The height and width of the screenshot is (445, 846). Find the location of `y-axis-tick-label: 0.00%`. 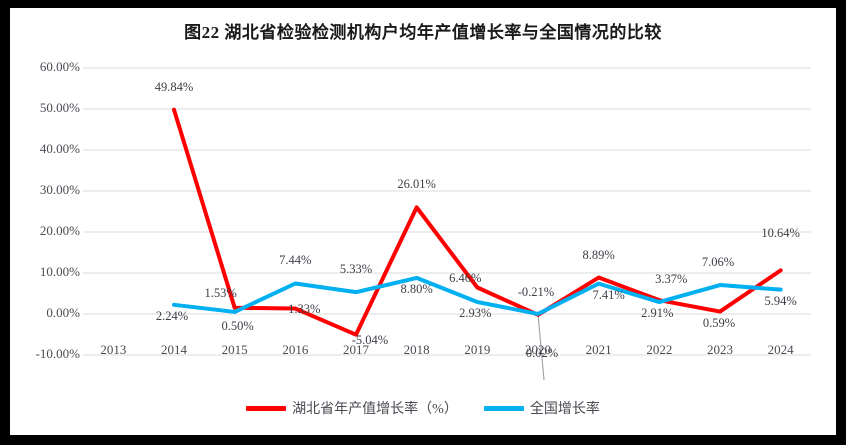

y-axis-tick-label: 0.00% is located at coordinates (63, 312).